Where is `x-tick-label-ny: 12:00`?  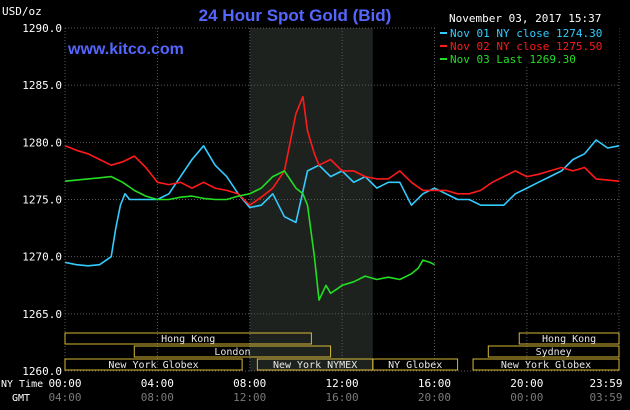 x-tick-label-ny: 12:00 is located at coordinates (342, 383).